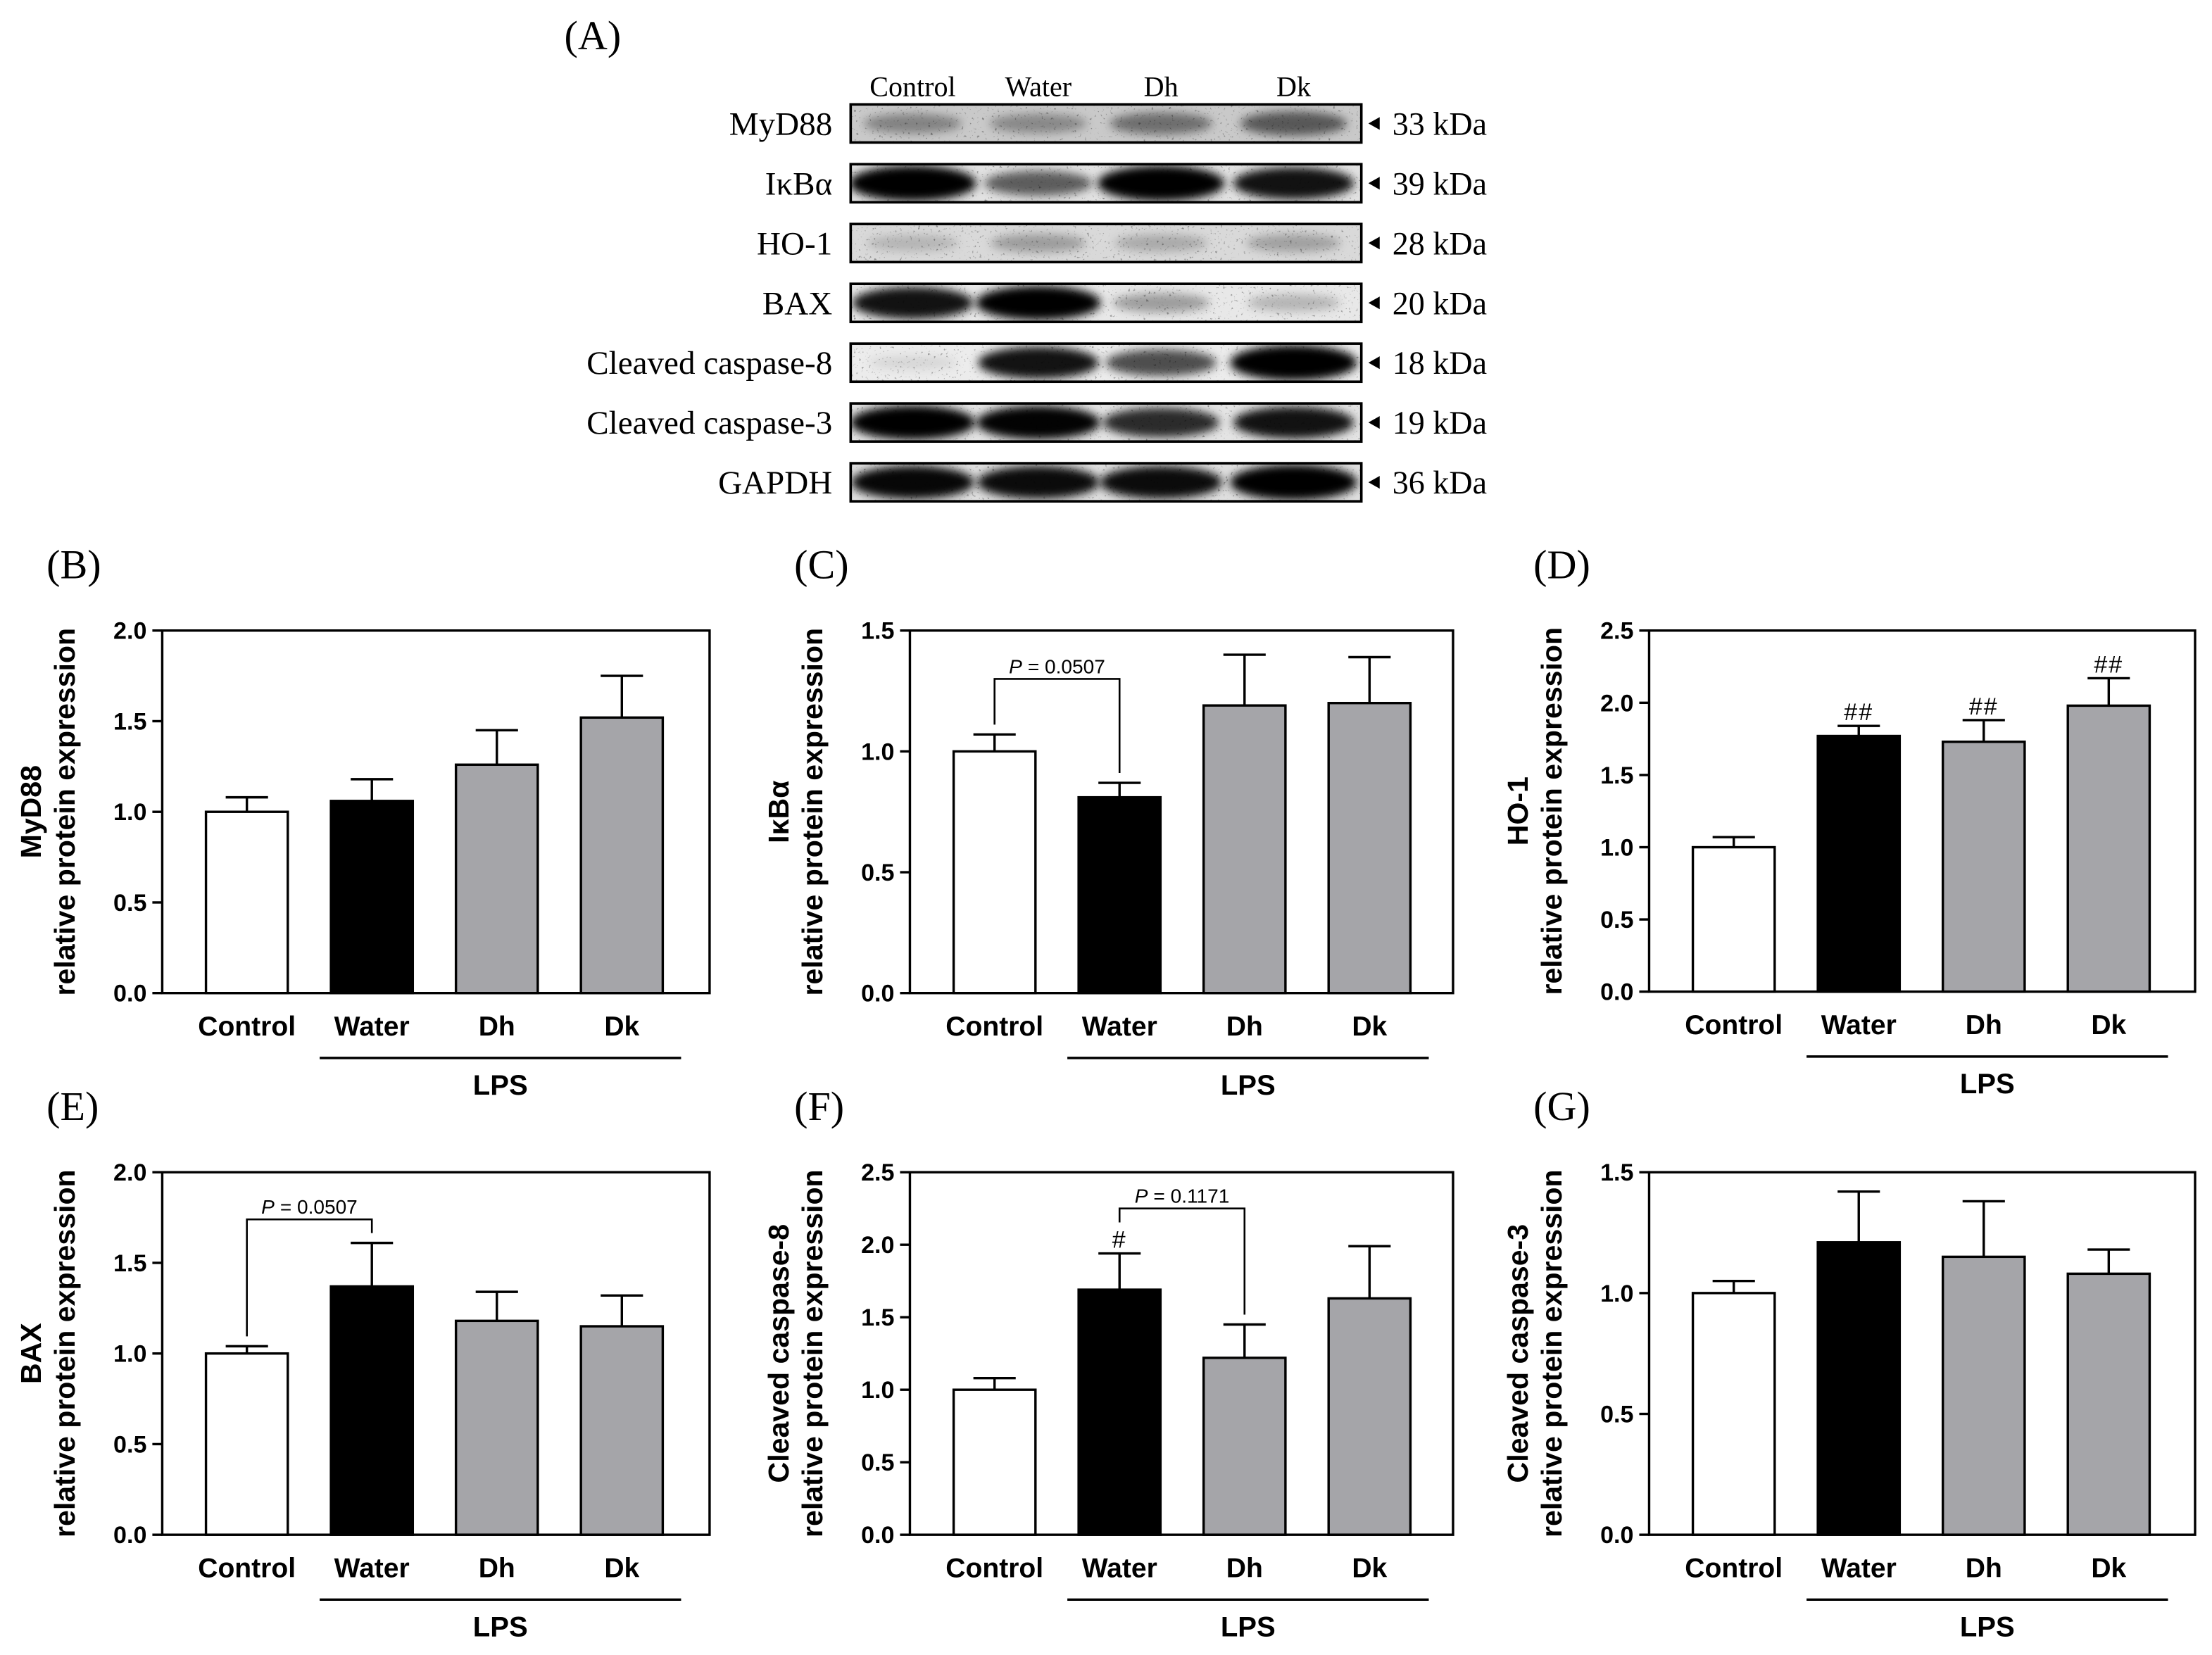  What do you see at coordinates (794, 243) in the screenshot?
I see `protein-label: HO-1` at bounding box center [794, 243].